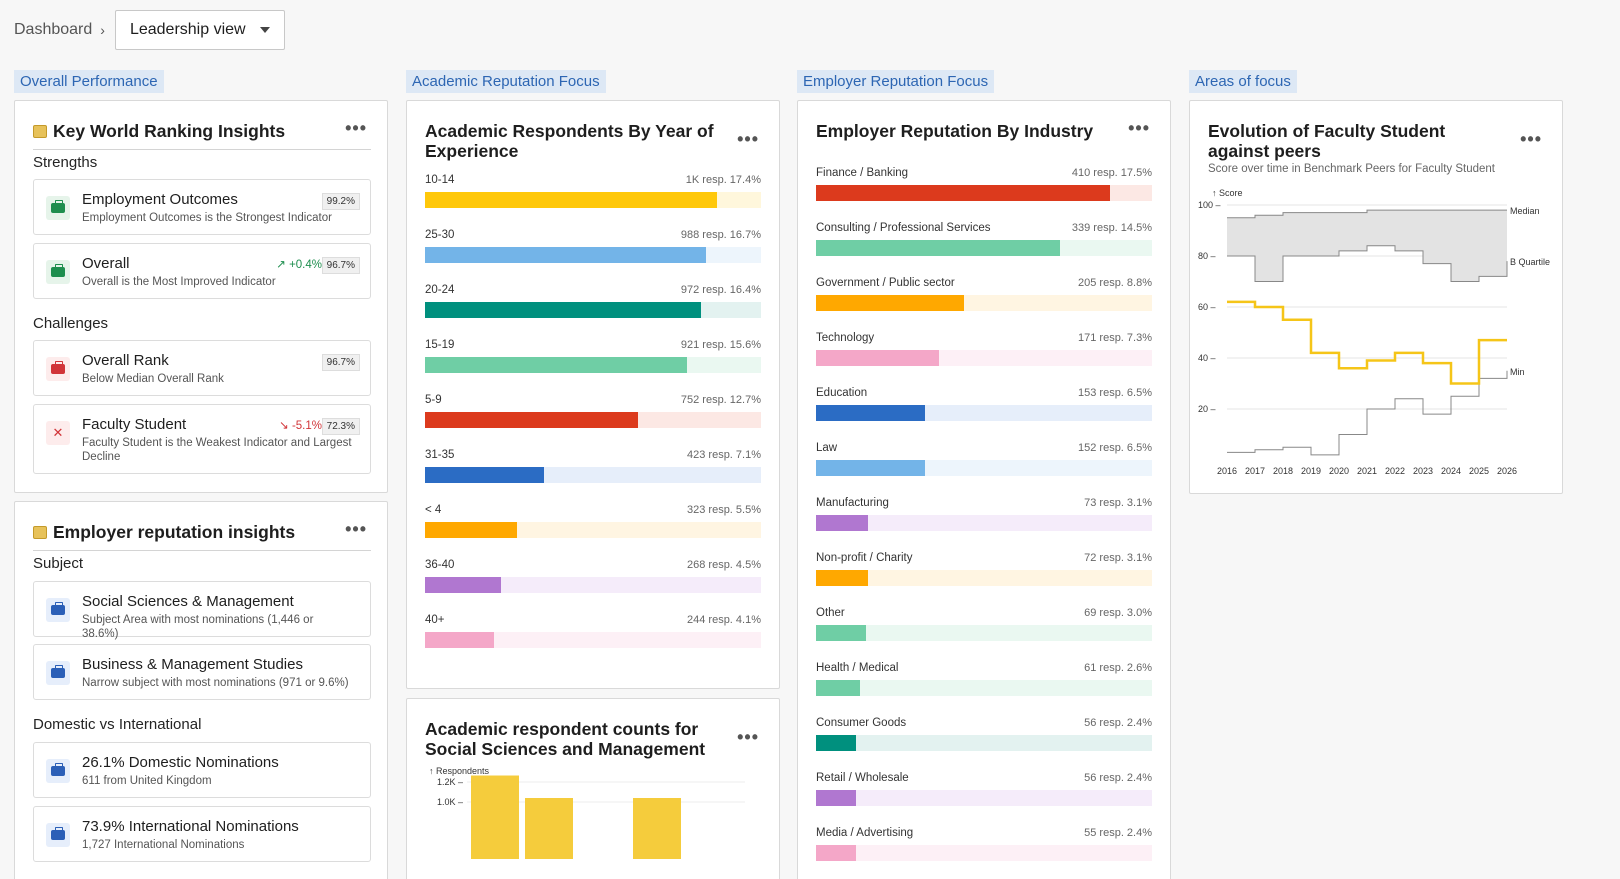  I want to click on divider, so click(202, 550).